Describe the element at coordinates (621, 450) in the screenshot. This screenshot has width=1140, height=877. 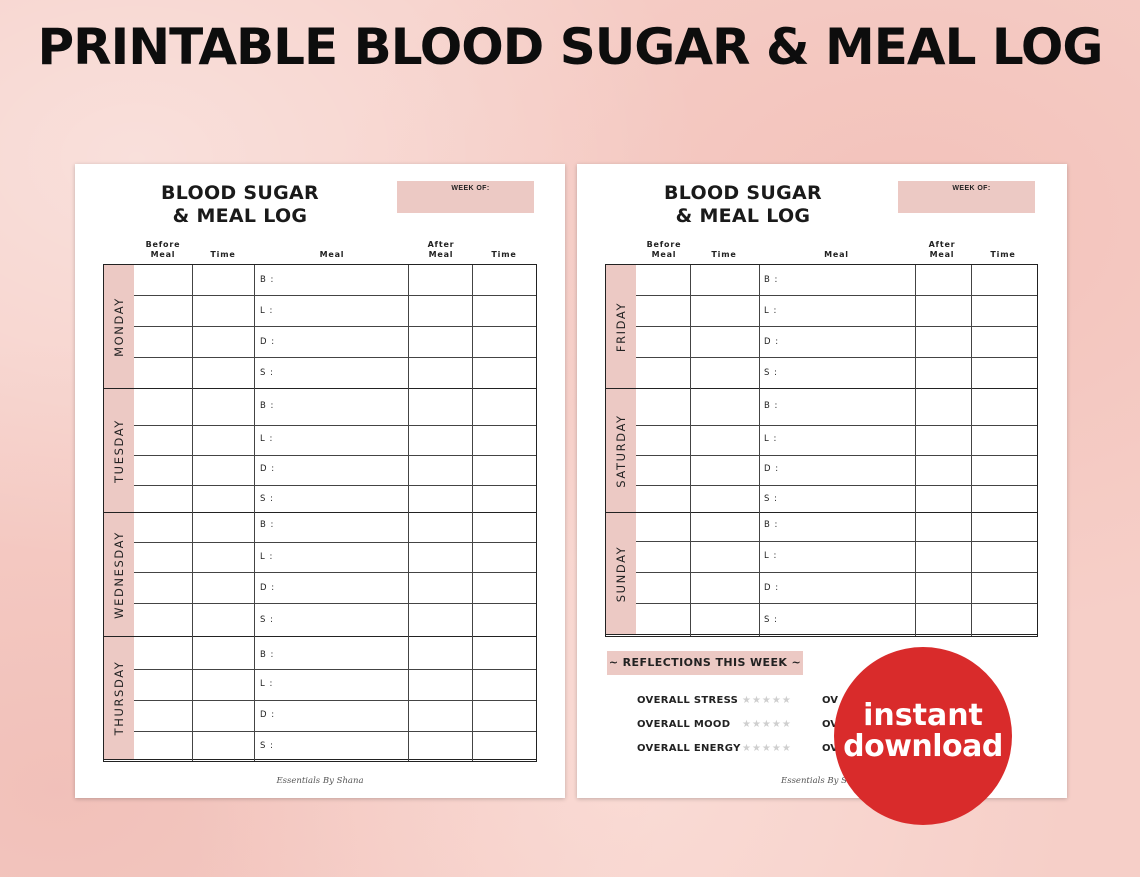
I see `day-label: SATURDAY` at that location.